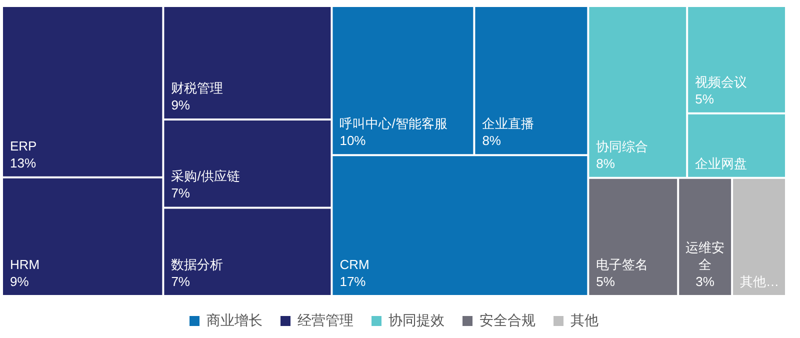 The width and height of the screenshot is (800, 338). What do you see at coordinates (508, 320) in the screenshot?
I see `legend-label: 安全合规` at bounding box center [508, 320].